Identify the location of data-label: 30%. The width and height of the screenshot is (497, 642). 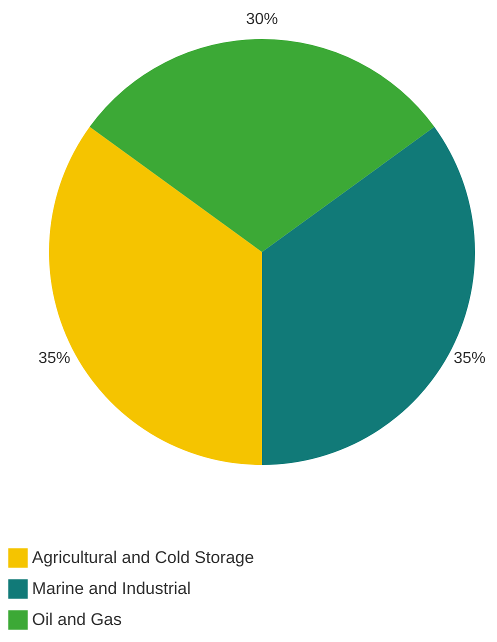
(262, 19).